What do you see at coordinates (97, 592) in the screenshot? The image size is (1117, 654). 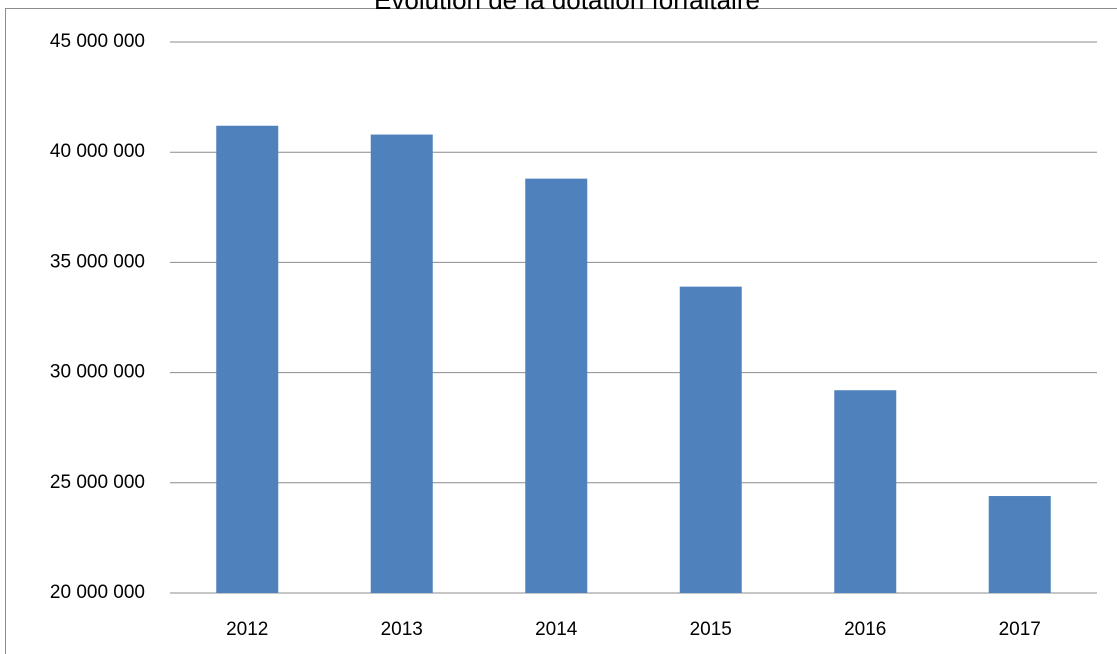 I see `y-tick-label: 20 000 000` at bounding box center [97, 592].